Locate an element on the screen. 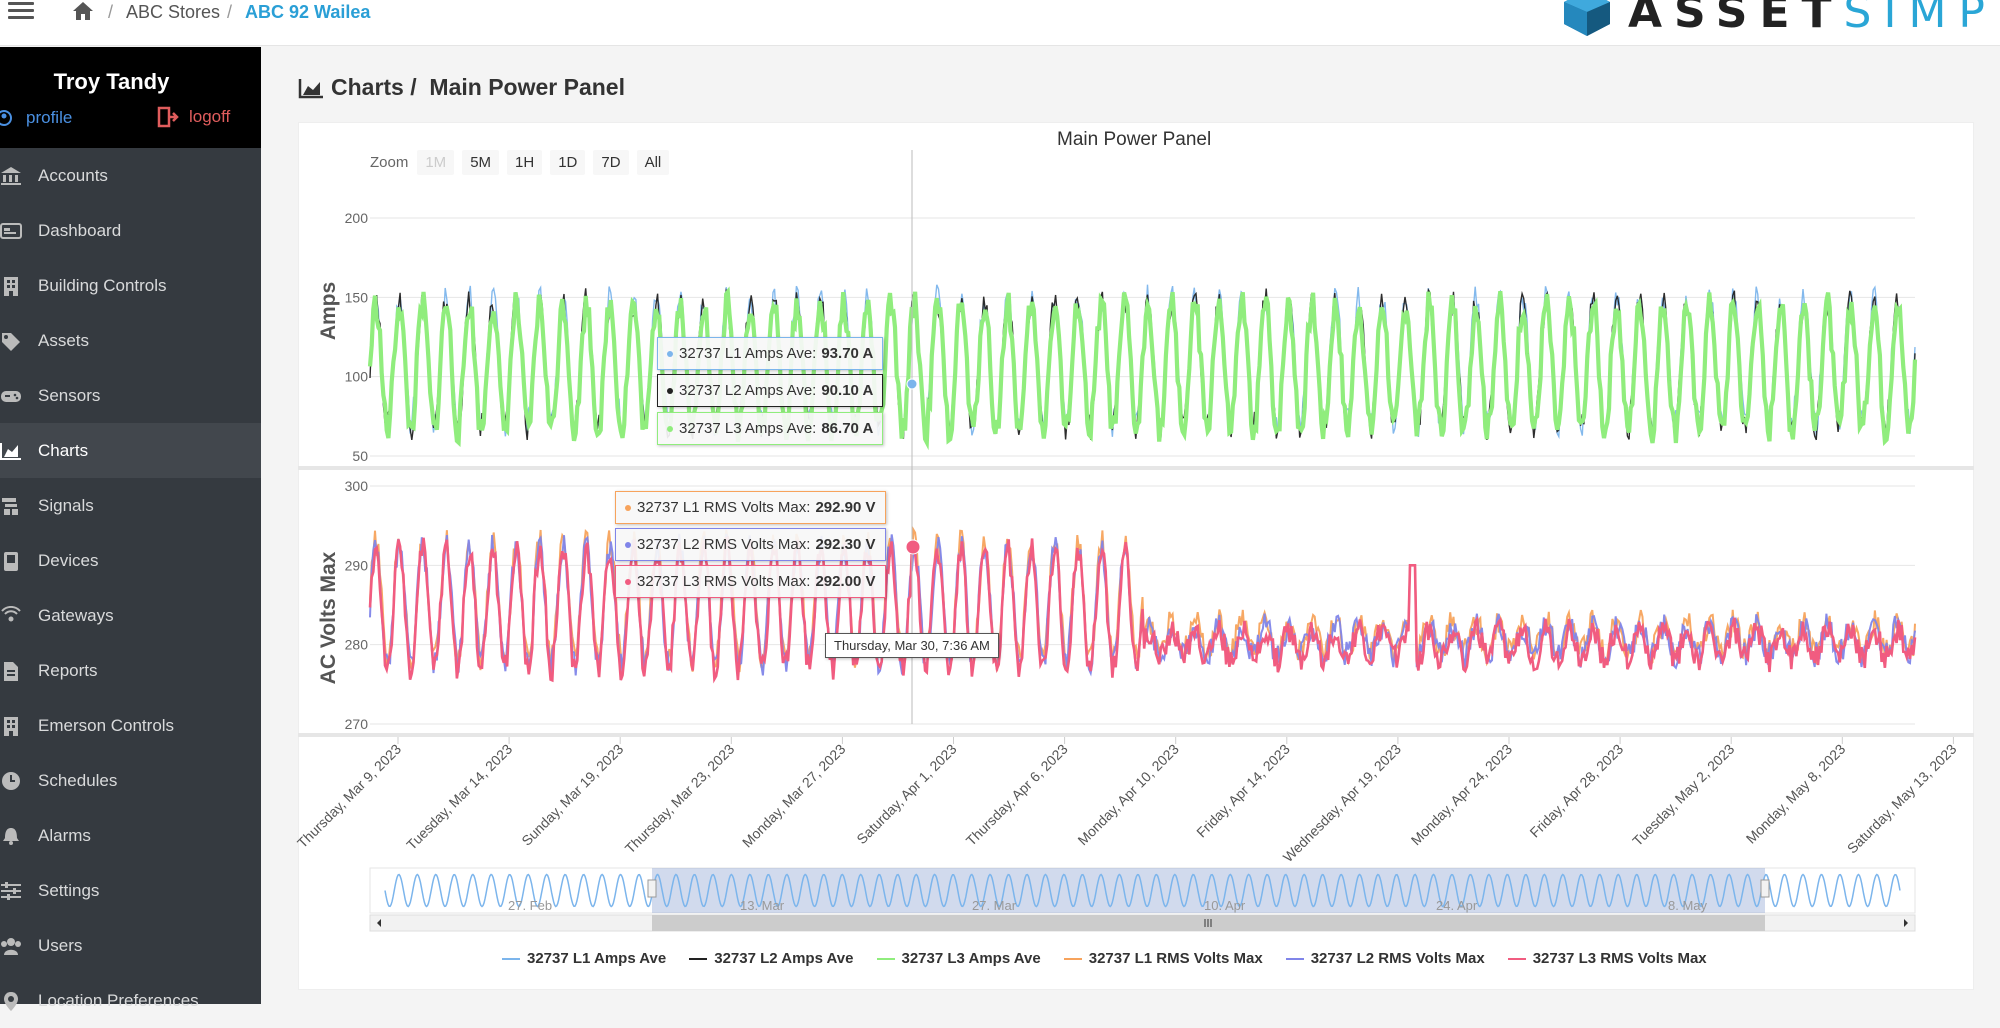  sidebar-item-schedules: Schedules is located at coordinates (130, 780).